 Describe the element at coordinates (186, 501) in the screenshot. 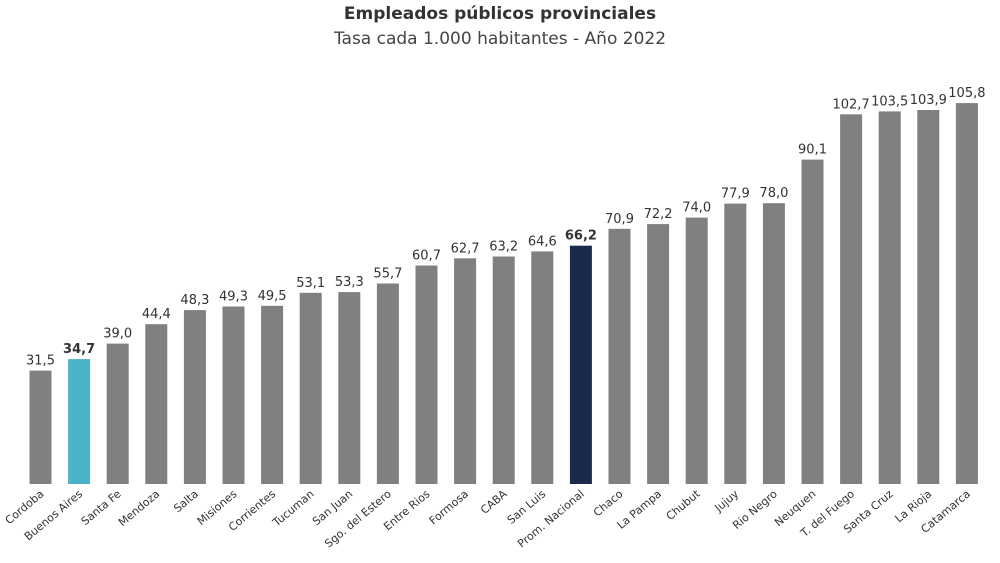

I see `x-tick-label: Salta` at that location.